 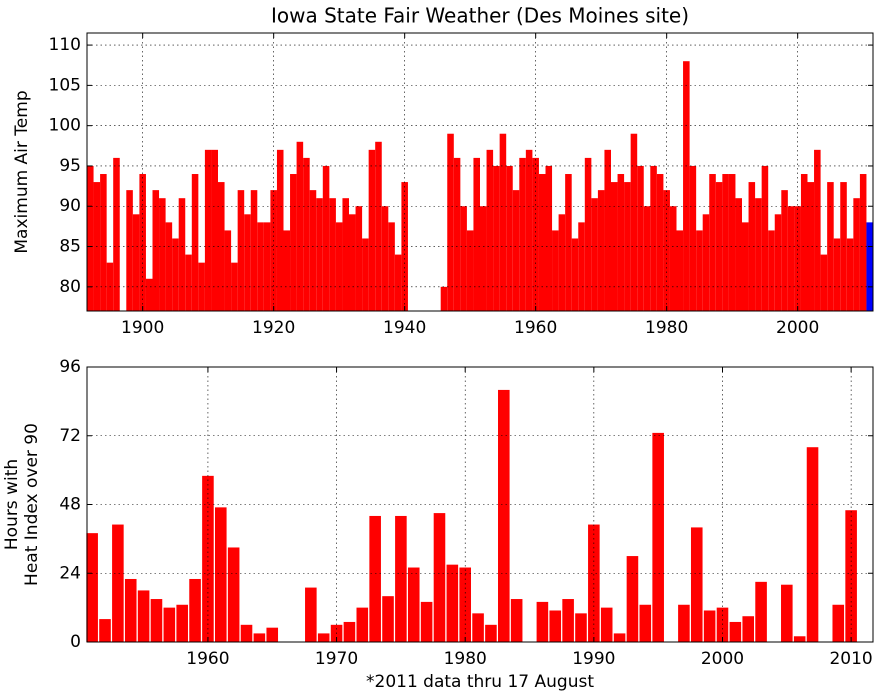 What do you see at coordinates (70, 436) in the screenshot?
I see `y-tick-label: 72` at bounding box center [70, 436].